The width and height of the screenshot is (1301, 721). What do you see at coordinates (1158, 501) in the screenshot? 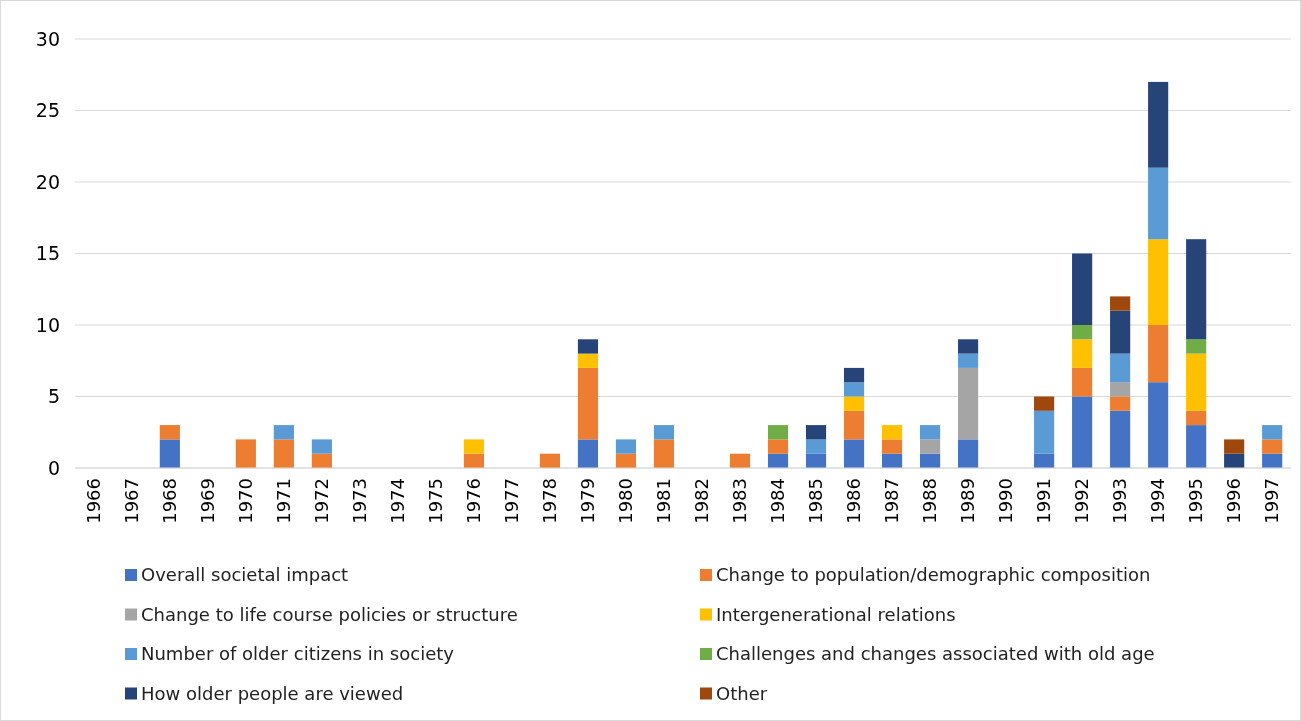
I see `x-tick-label: 1994` at bounding box center [1158, 501].